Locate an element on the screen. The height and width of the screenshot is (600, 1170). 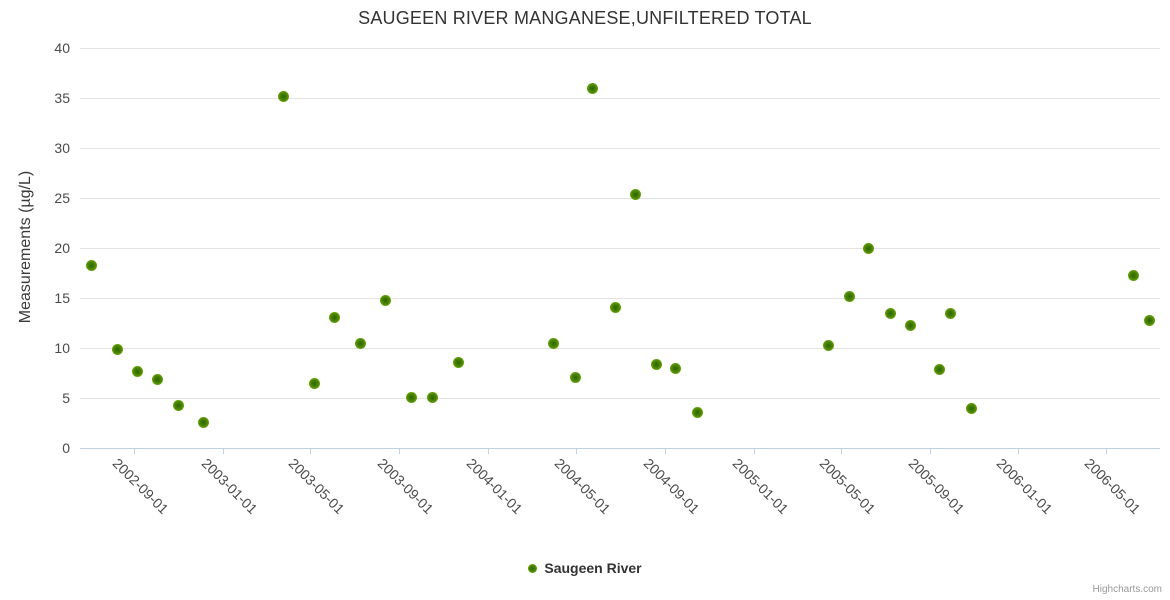
highcharts-credit-link: Highcharts.com is located at coordinates (1127, 589).